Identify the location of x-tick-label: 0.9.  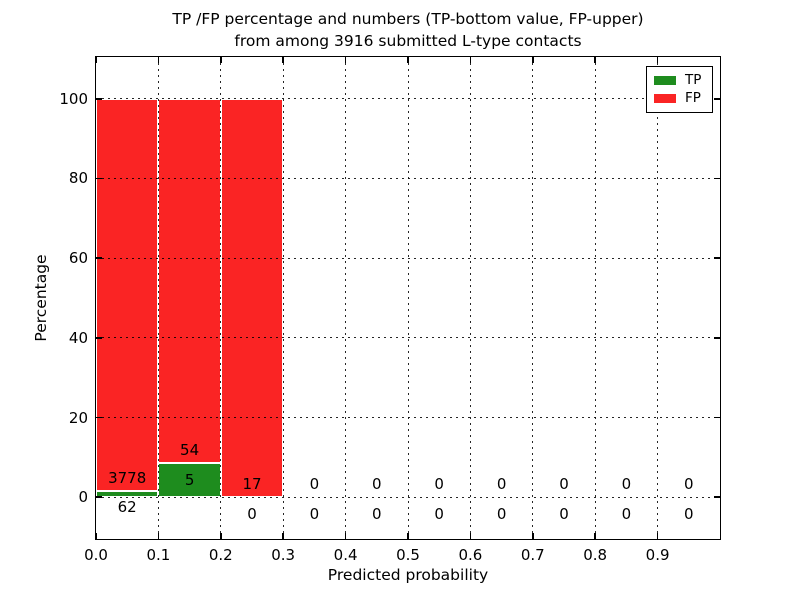
(657, 555).